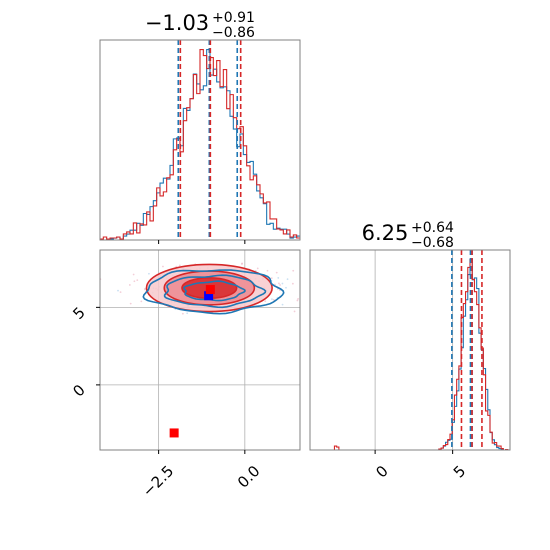  I want to click on x-tick-label: 5, so click(459, 471).